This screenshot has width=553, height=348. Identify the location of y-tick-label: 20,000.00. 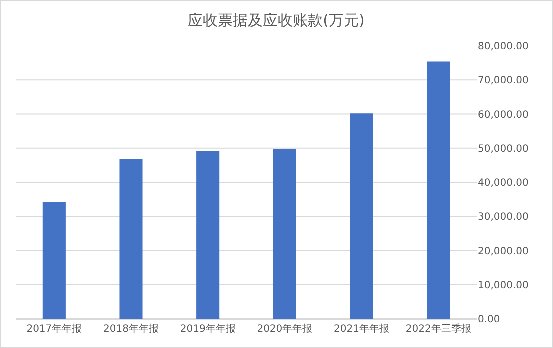
(503, 252).